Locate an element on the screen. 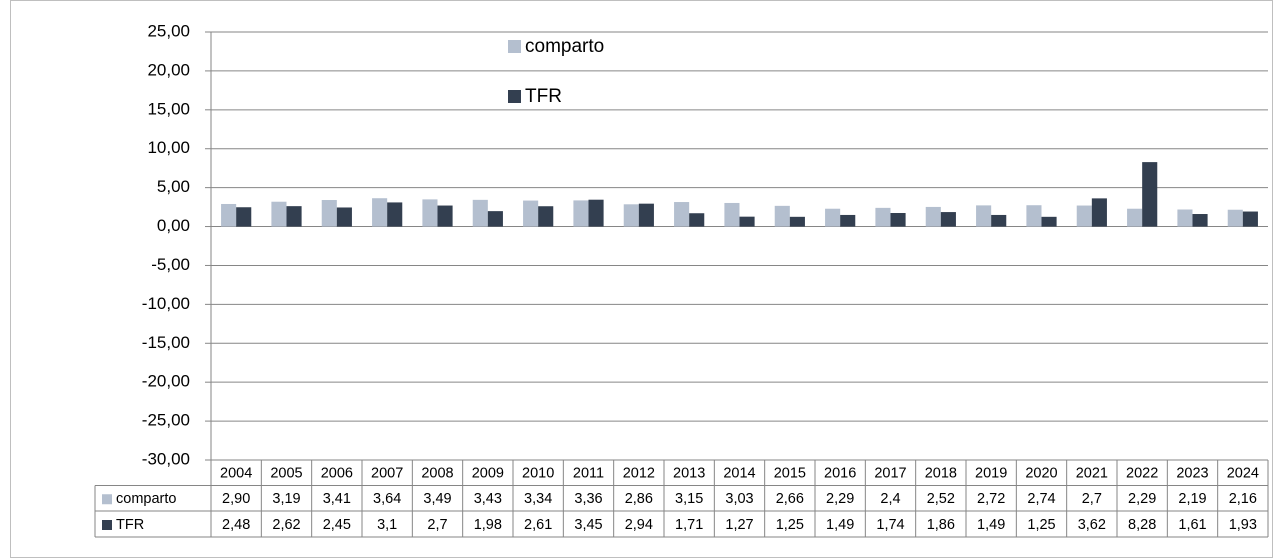 This screenshot has width=1273, height=558. table-value: 2,29 is located at coordinates (1142, 499).